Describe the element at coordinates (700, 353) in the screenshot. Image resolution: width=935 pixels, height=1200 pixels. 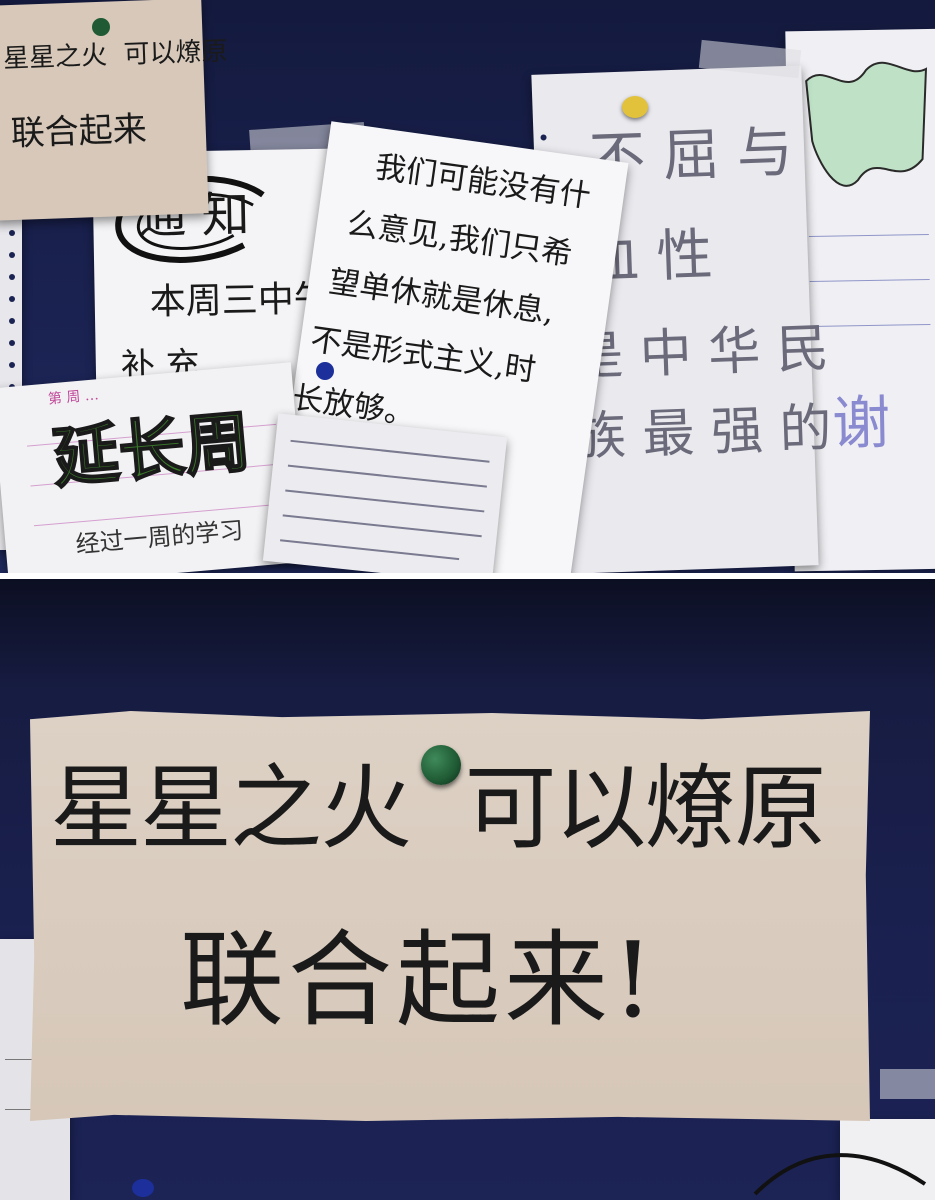
I see `right-sheet-line-3: 是 中 华 民` at that location.